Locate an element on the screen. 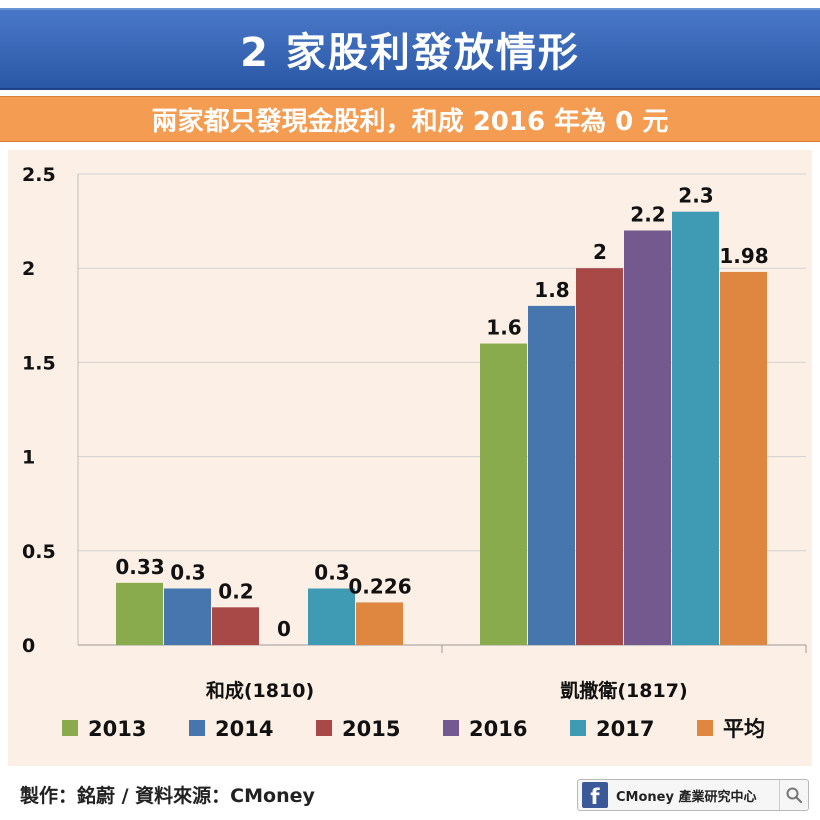 This screenshot has height=820, width=820. facebook-icon: f is located at coordinates (595, 795).